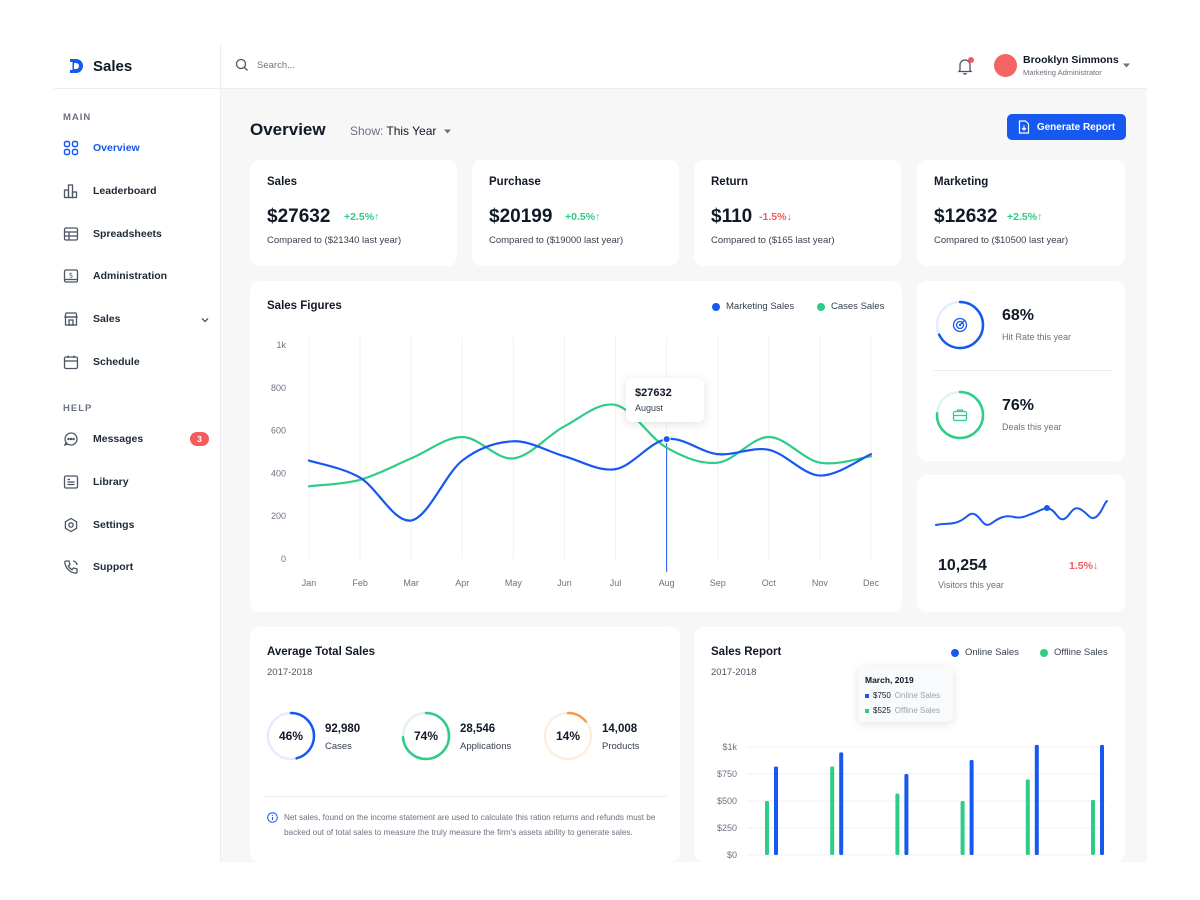 The image size is (1200, 900). I want to click on period-selector: Show: This Year, so click(401, 131).